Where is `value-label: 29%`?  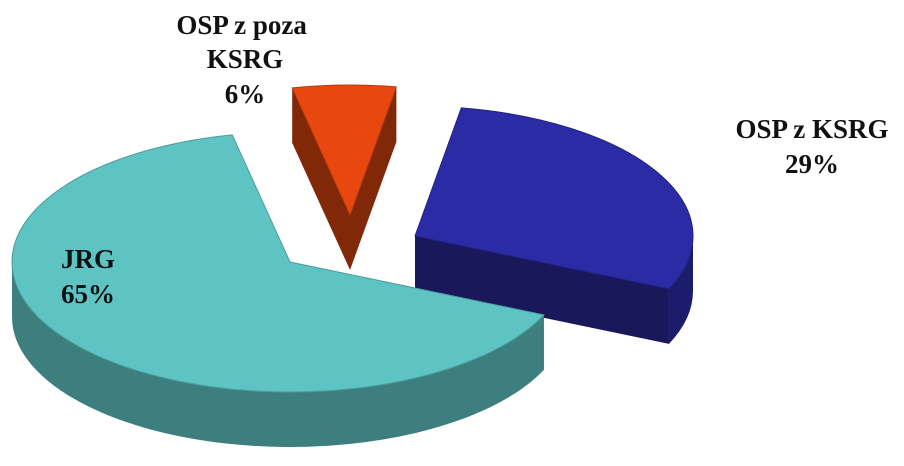
value-label: 29% is located at coordinates (812, 164).